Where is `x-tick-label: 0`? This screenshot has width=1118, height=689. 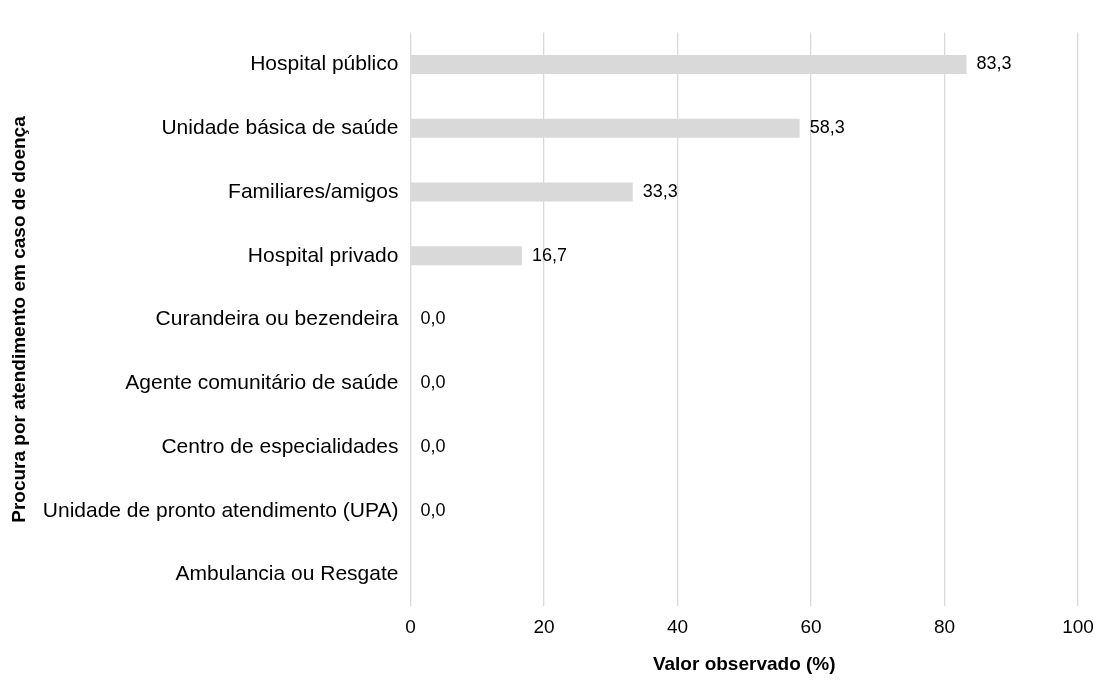
x-tick-label: 0 is located at coordinates (410, 627).